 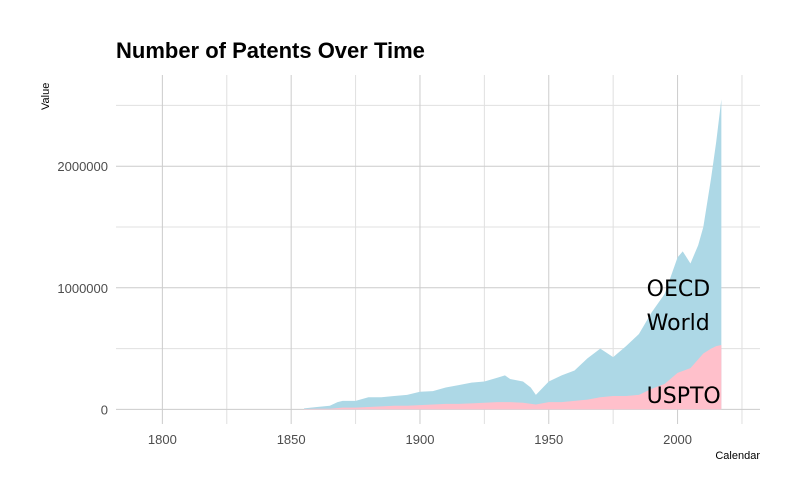 I want to click on x-axis-title: Calendar, so click(x=737, y=456).